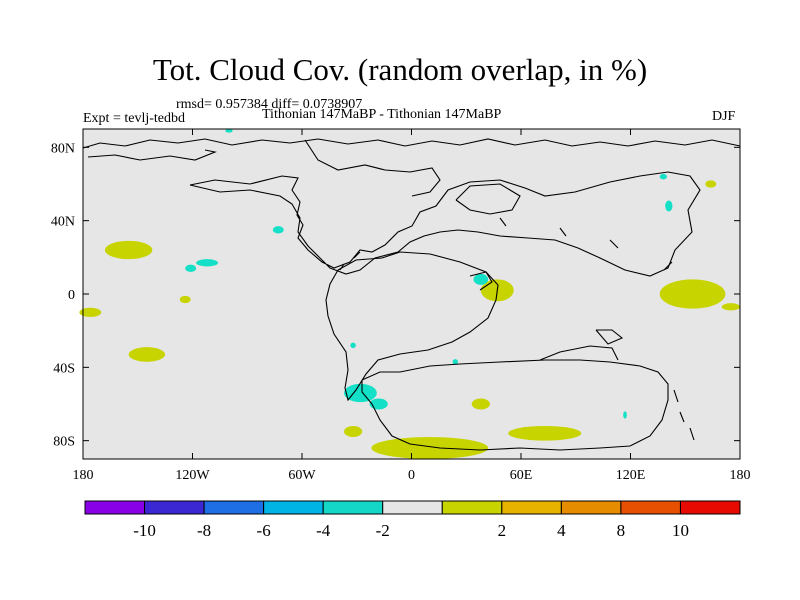 This screenshot has width=800, height=600. What do you see at coordinates (204, 530) in the screenshot?
I see `colorbar-label: -8` at bounding box center [204, 530].